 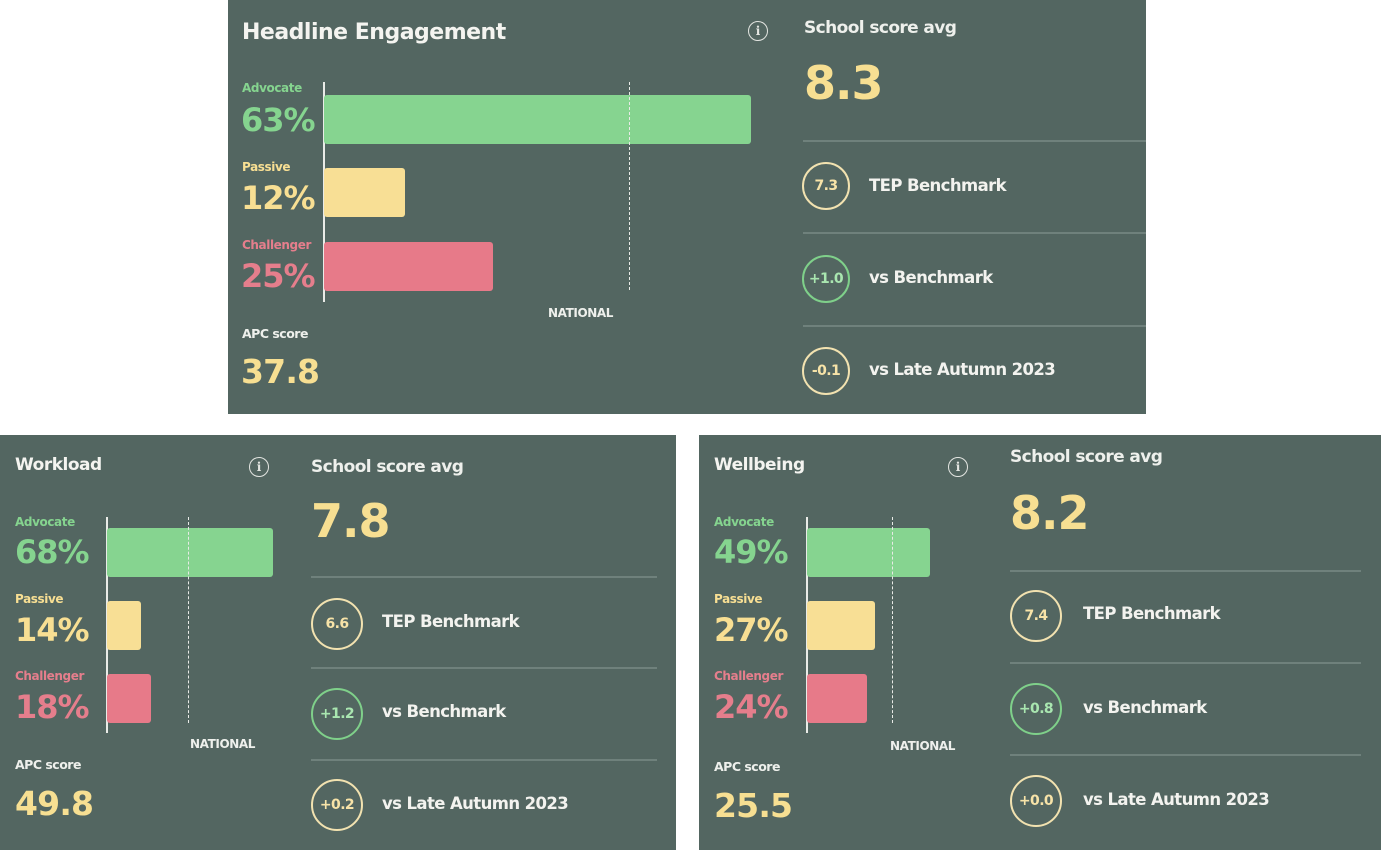 What do you see at coordinates (1036, 616) in the screenshot?
I see `tep-benchmark-circle: 7.4` at bounding box center [1036, 616].